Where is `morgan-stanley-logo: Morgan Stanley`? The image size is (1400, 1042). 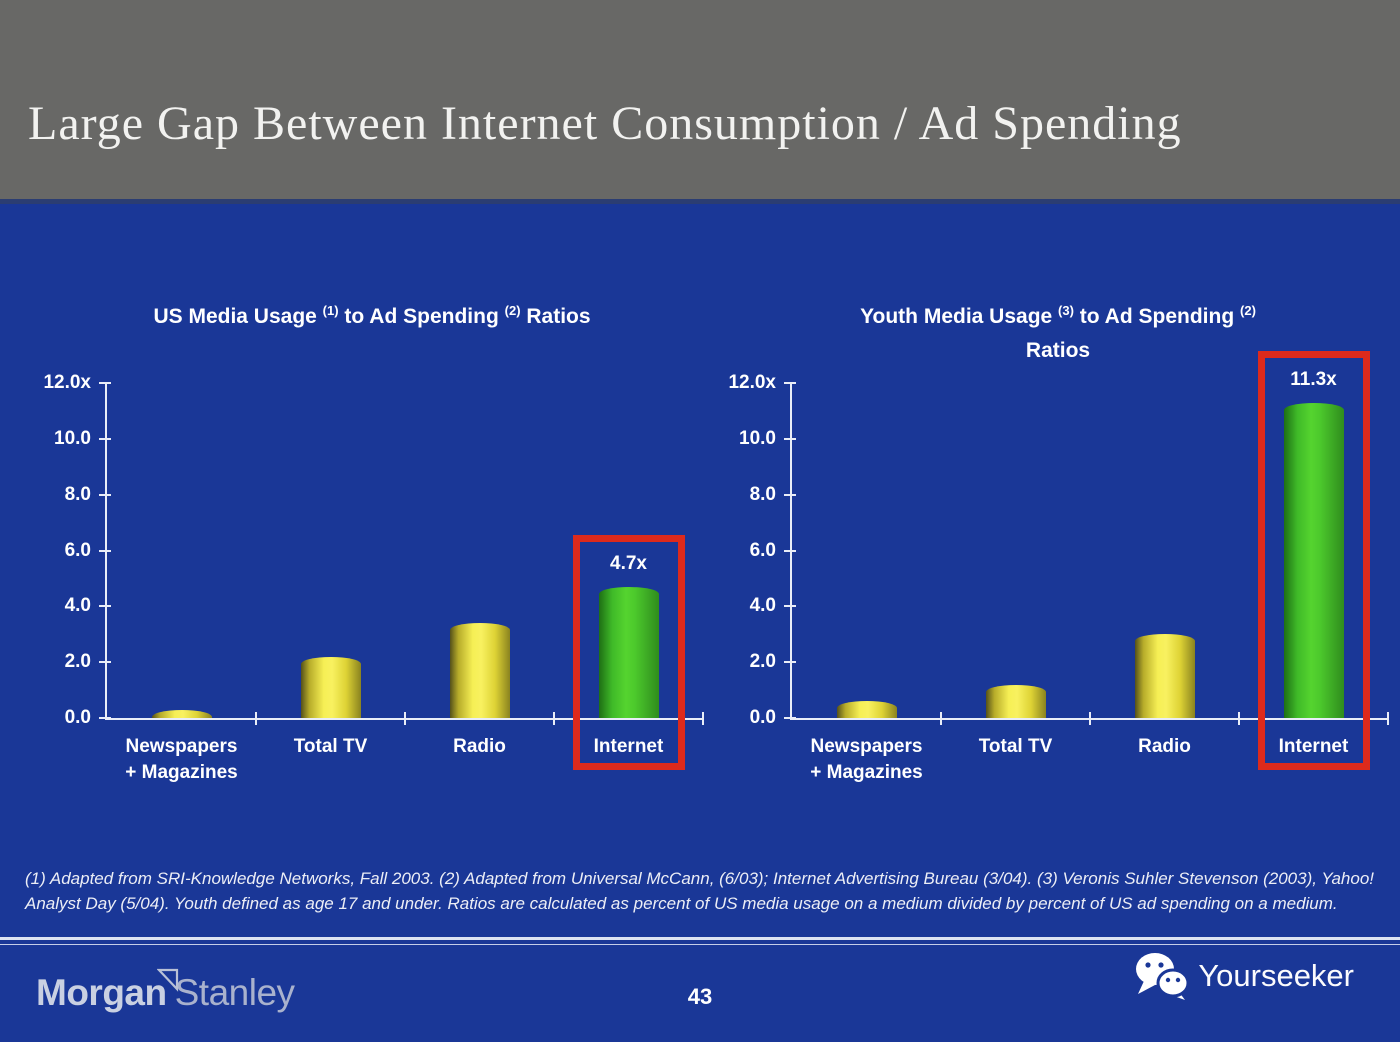
morgan-stanley-logo: Morgan Stanley is located at coordinates (165, 991).